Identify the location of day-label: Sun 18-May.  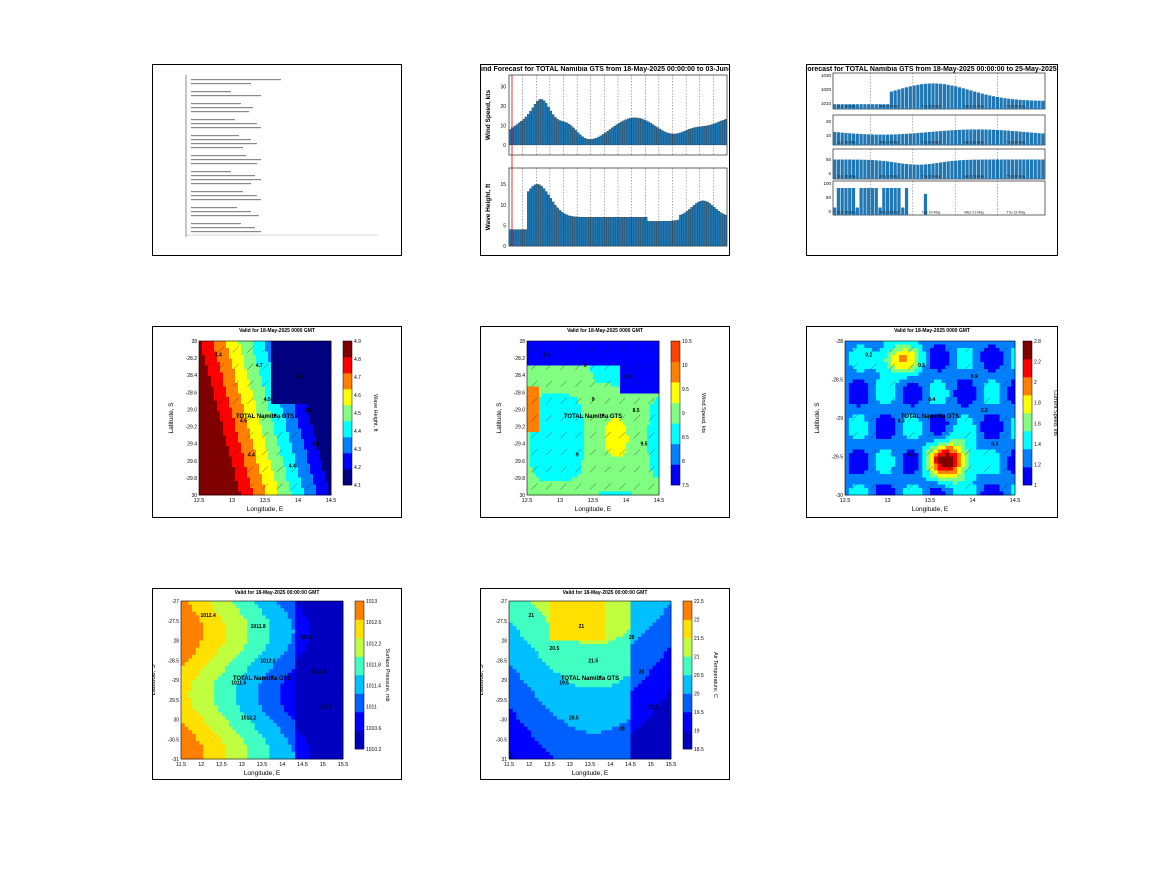
(846, 213).